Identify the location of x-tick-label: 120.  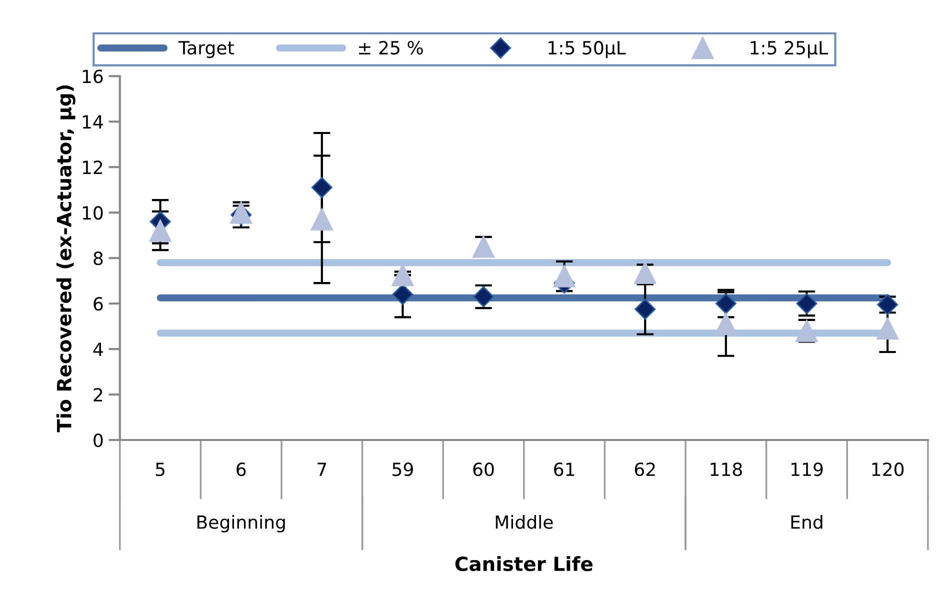
(888, 469).